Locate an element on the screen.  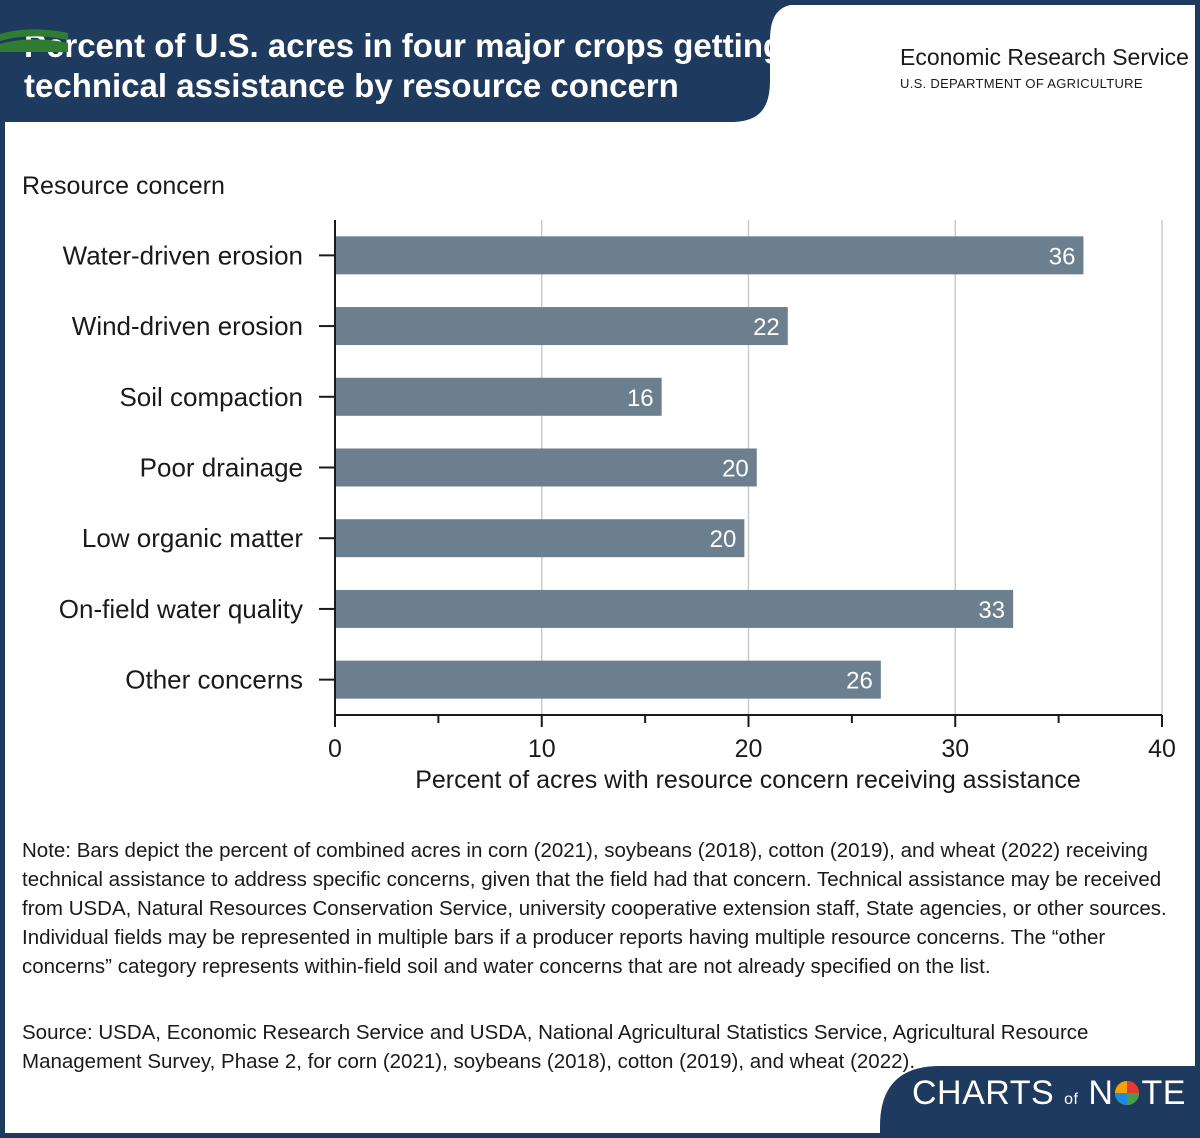
bar-value-label: 16 is located at coordinates (640, 398).